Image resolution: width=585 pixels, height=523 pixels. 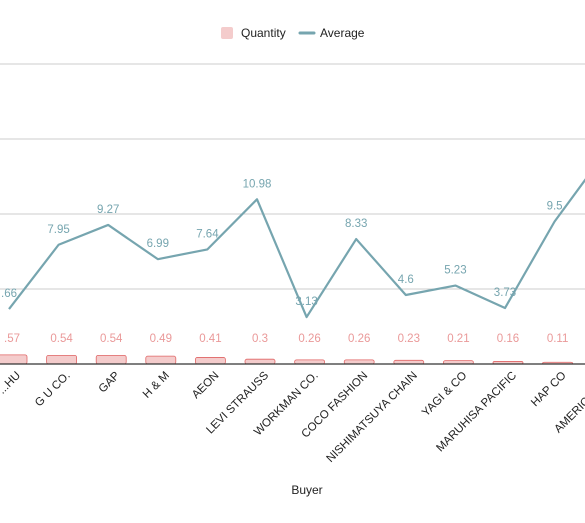 What do you see at coordinates (108, 210) in the screenshot?
I see `data-label-average: 9.27` at bounding box center [108, 210].